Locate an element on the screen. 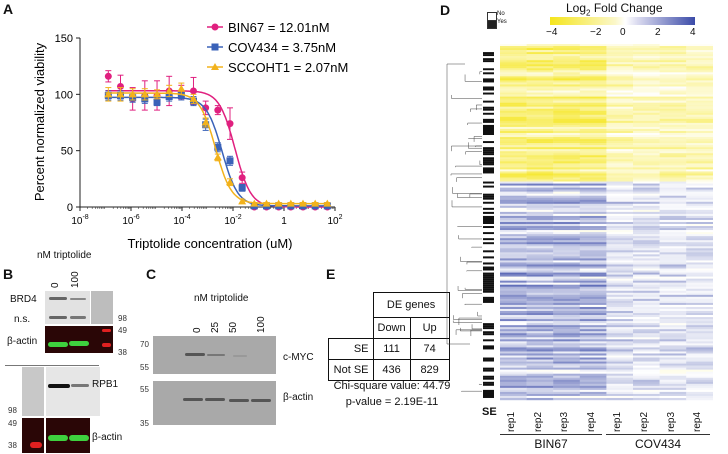 The width and height of the screenshot is (728, 454). brd4-blot is located at coordinates (67, 307).